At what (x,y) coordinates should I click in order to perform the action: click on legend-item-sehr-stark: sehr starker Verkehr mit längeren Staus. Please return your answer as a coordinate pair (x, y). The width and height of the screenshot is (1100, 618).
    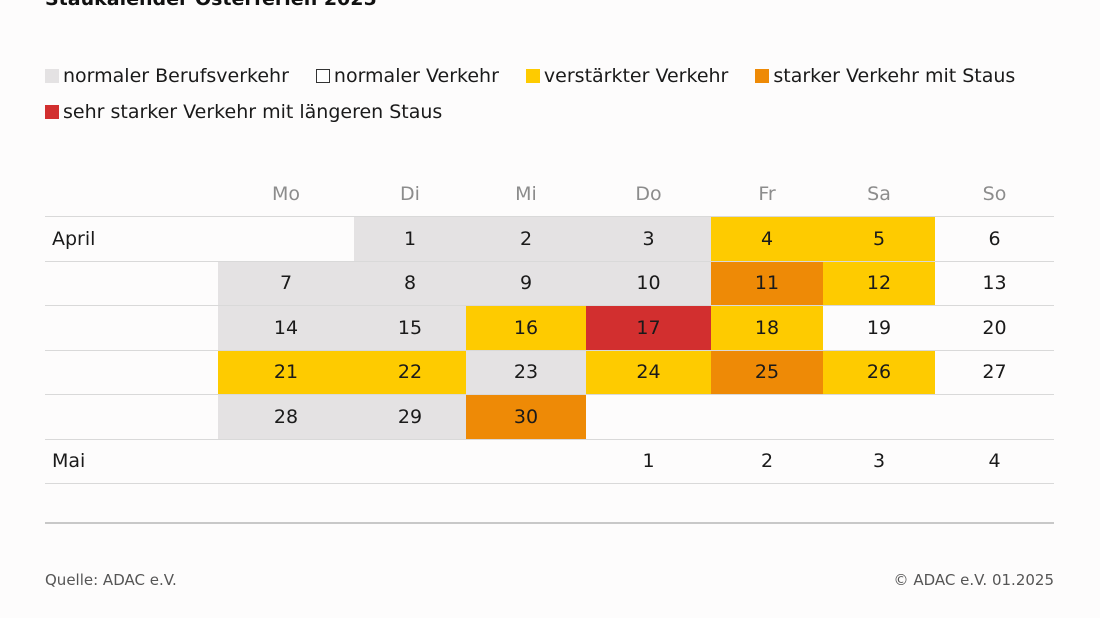
    Looking at the image, I should click on (243, 112).